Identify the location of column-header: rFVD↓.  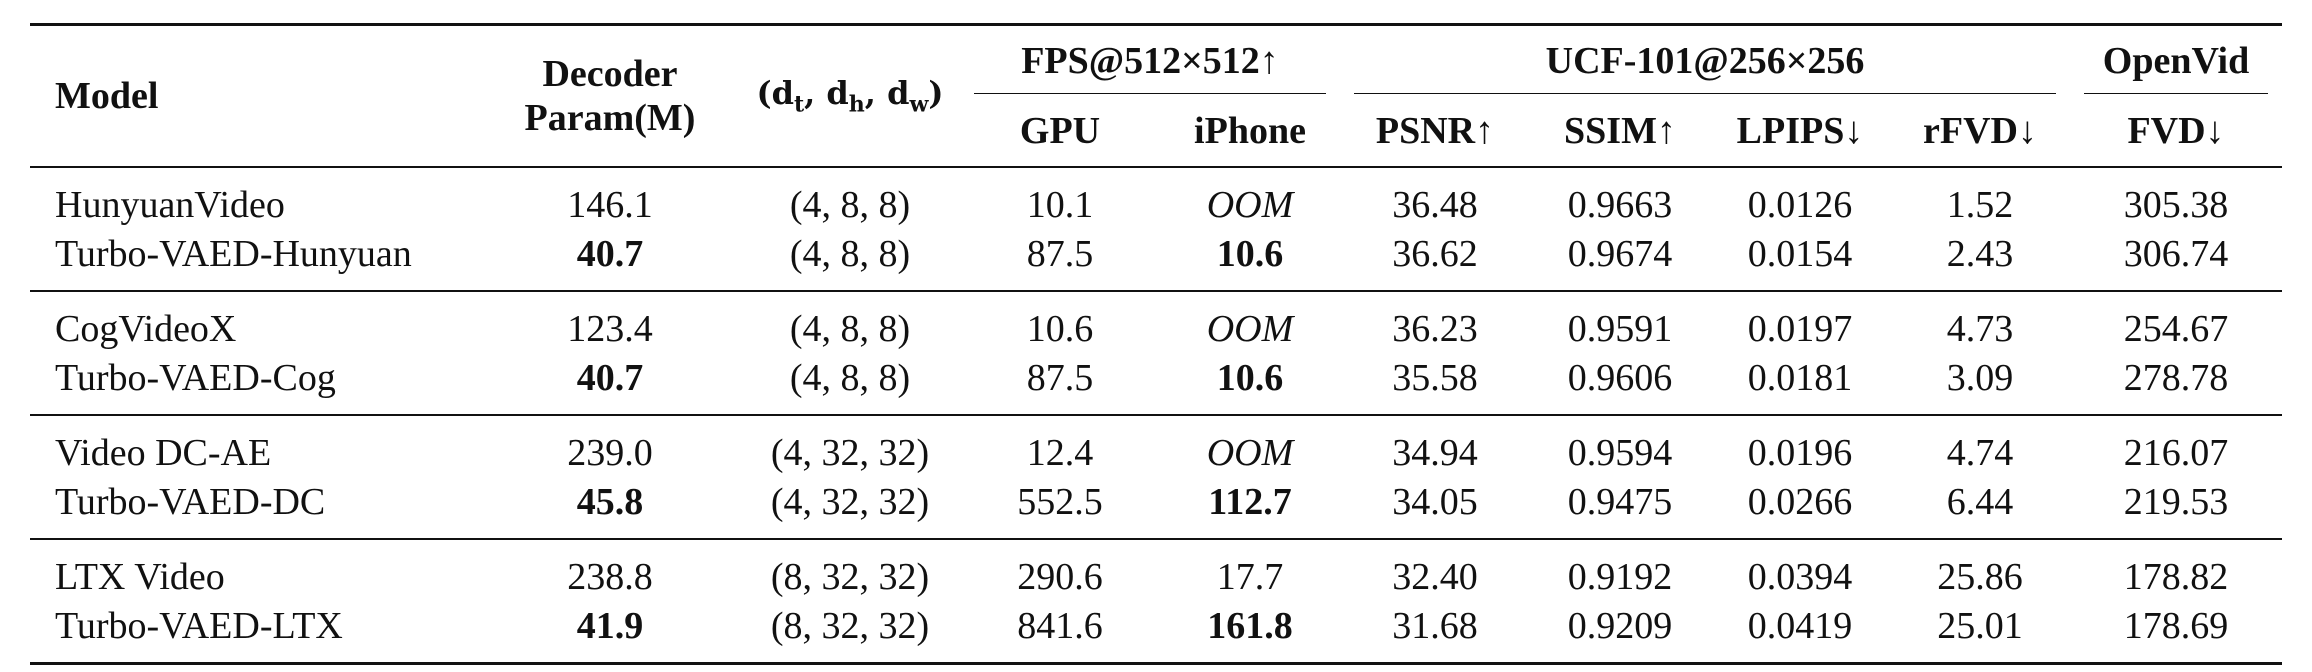
(1980, 131).